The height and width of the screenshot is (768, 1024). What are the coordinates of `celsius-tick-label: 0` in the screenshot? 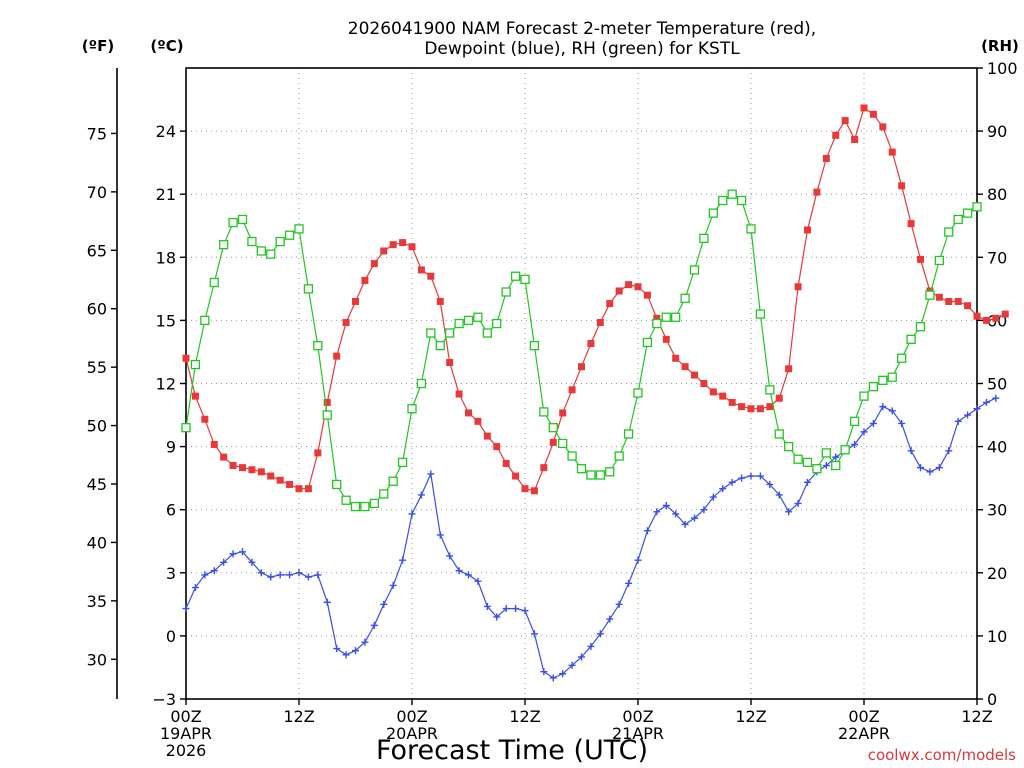 It's located at (171, 636).